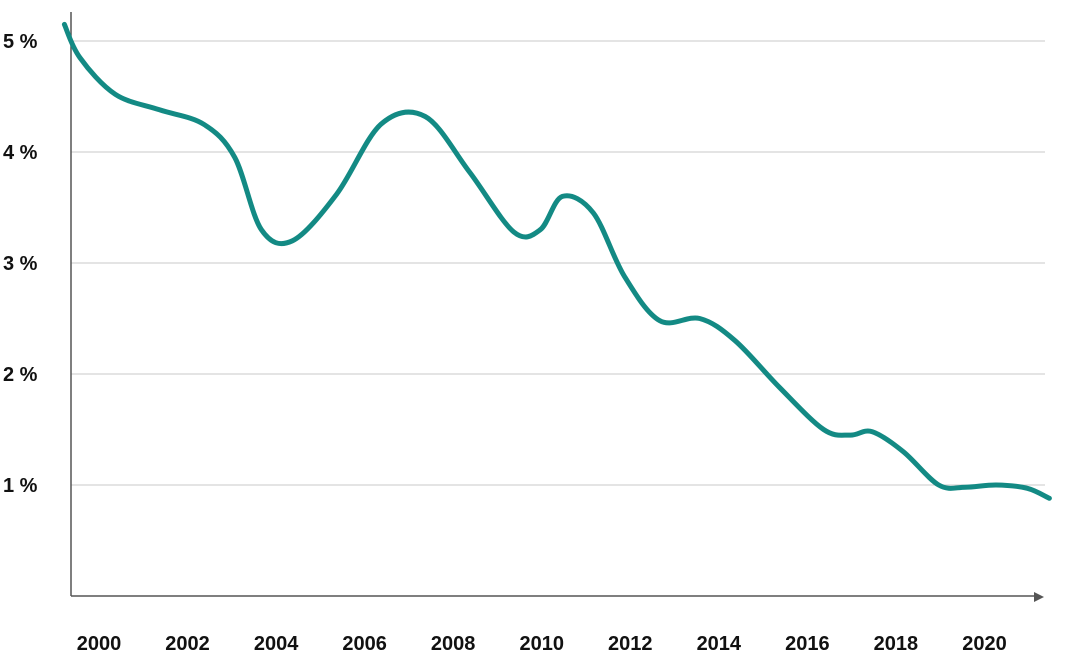 The height and width of the screenshot is (656, 1086). I want to click on x-tick-label: 2000, so click(99, 644).